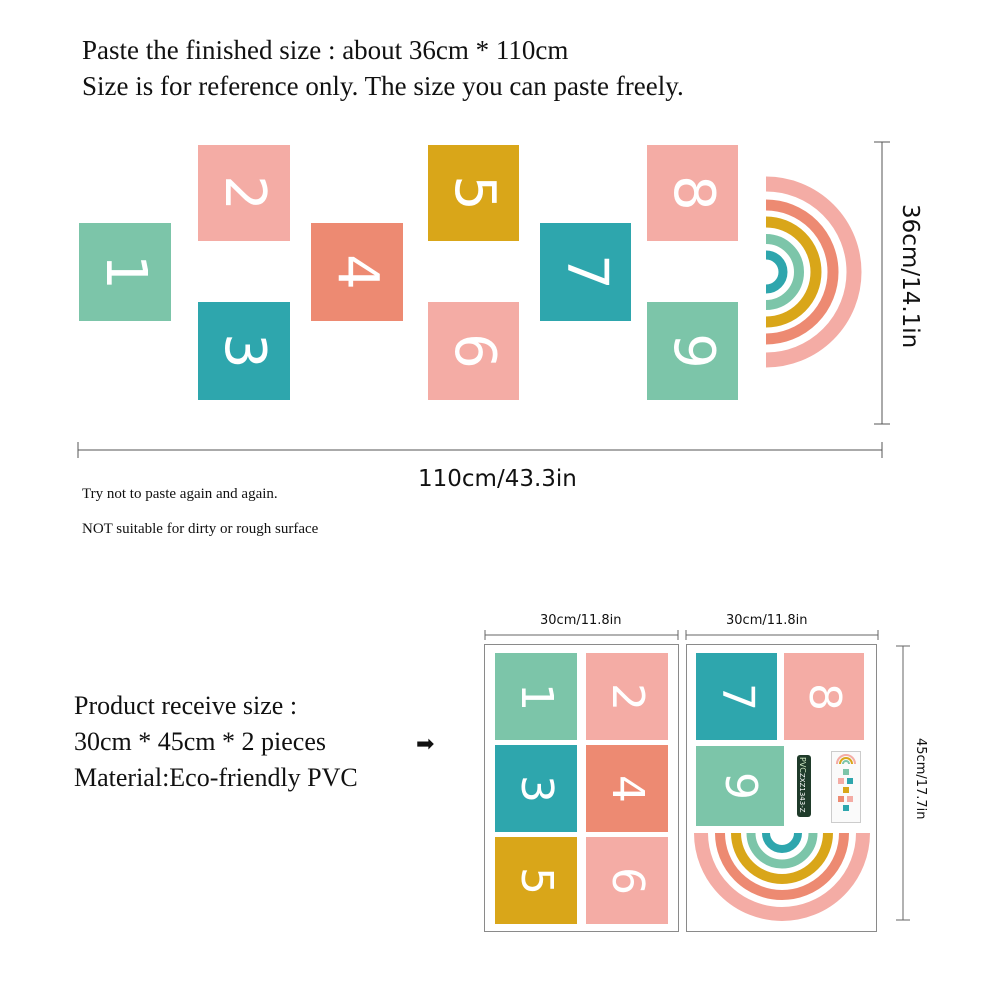 The image size is (1001, 1001). I want to click on sheet-width-lines, so click(681, 635).